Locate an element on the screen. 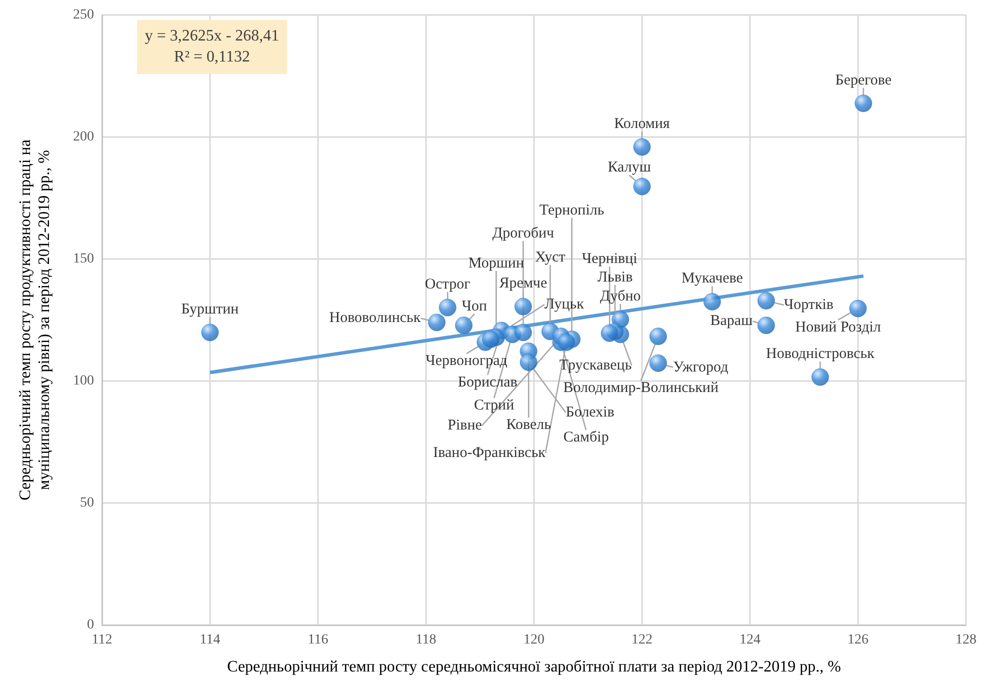 Image resolution: width=999 pixels, height=695 pixels. data-label: Трускавець is located at coordinates (595, 365).